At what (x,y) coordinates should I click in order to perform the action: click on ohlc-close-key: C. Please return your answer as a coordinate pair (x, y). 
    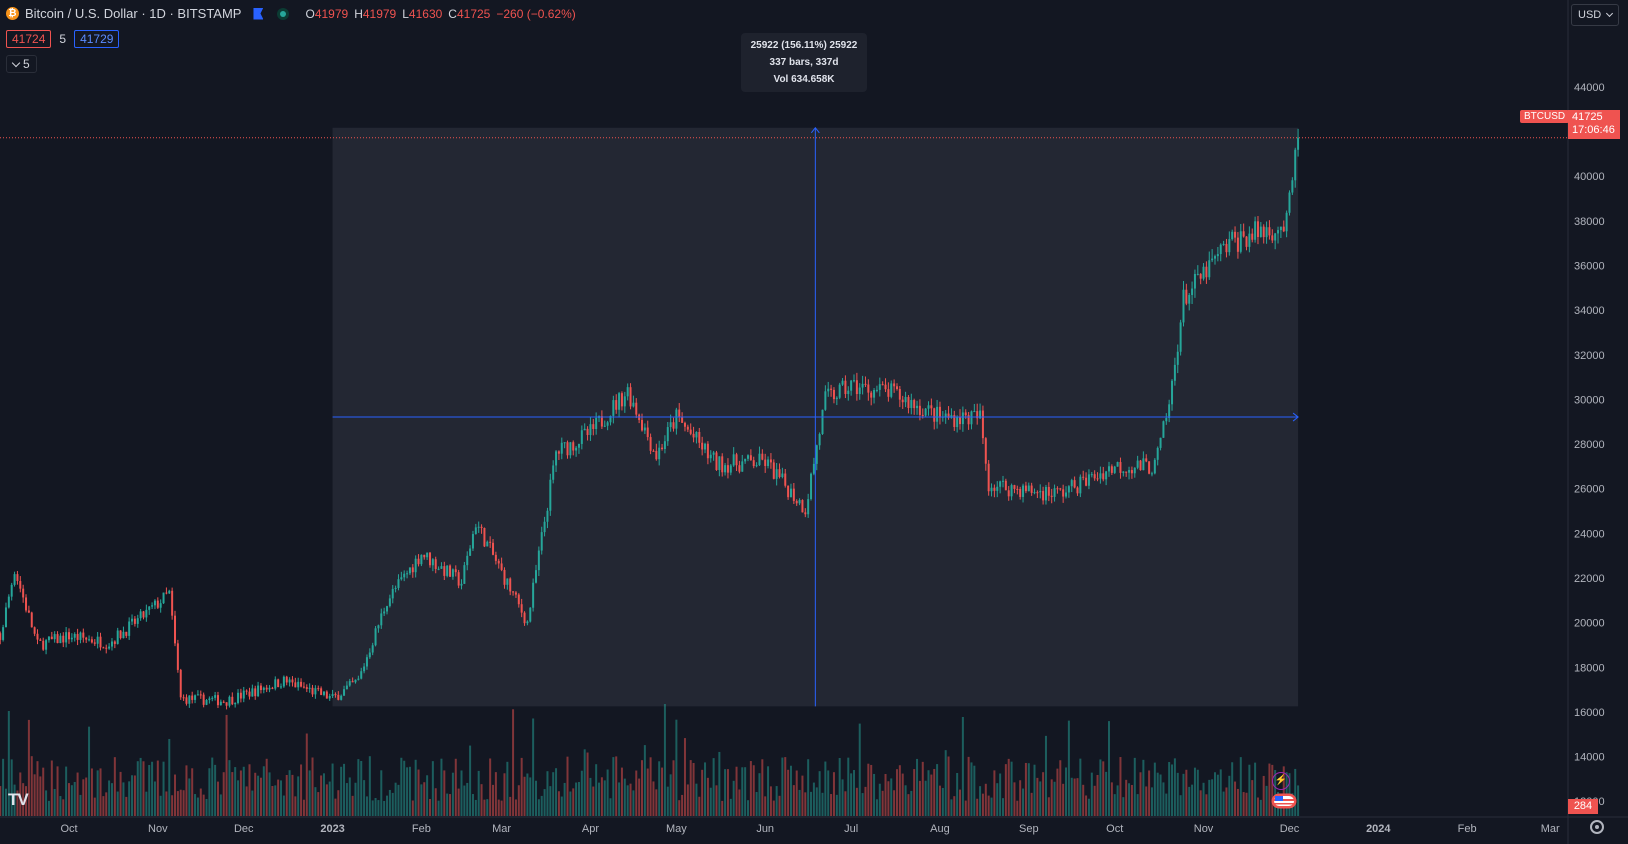
    Looking at the image, I should click on (452, 13).